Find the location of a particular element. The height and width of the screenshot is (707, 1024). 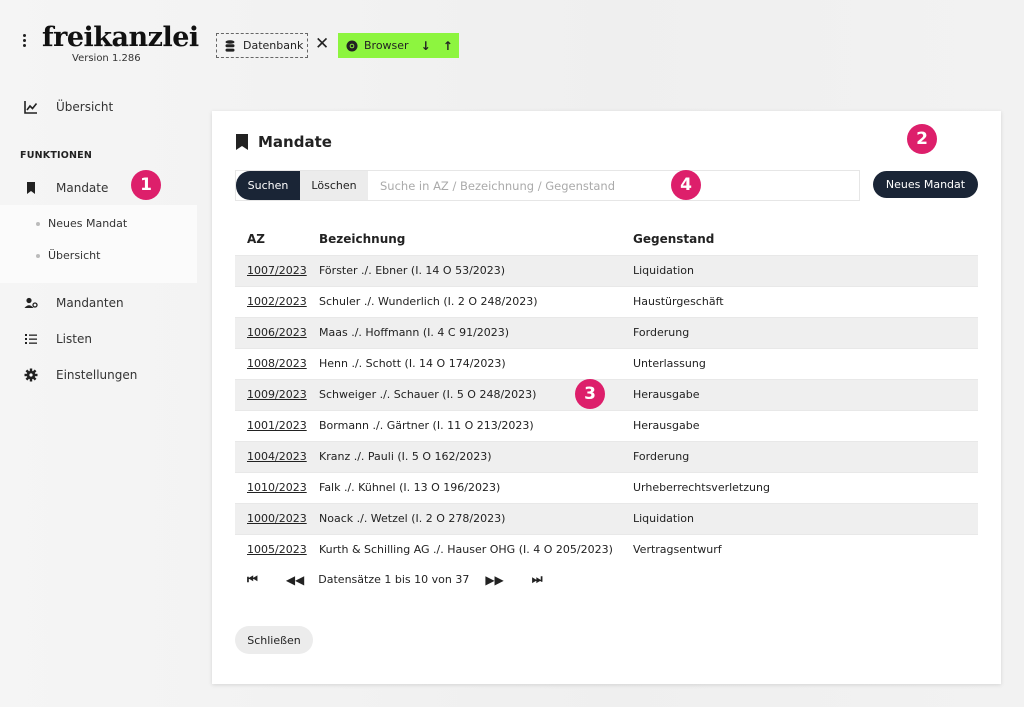

mandate-az-link: 1002/2023 is located at coordinates (277, 301).